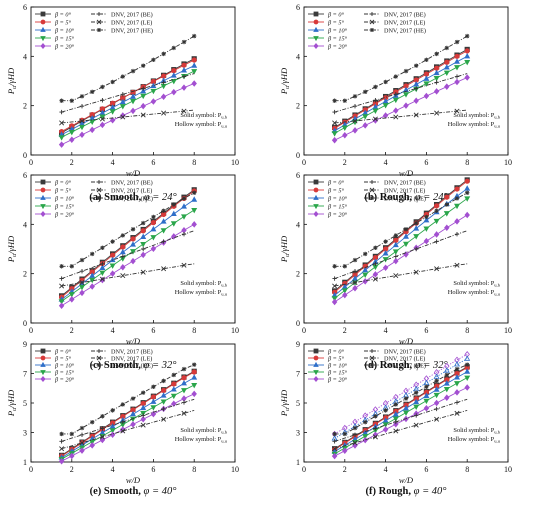 This screenshot has width=550, height=511. What do you see at coordinates (235, 469) in the screenshot?
I see `x-tick-label: 10` at bounding box center [235, 469].